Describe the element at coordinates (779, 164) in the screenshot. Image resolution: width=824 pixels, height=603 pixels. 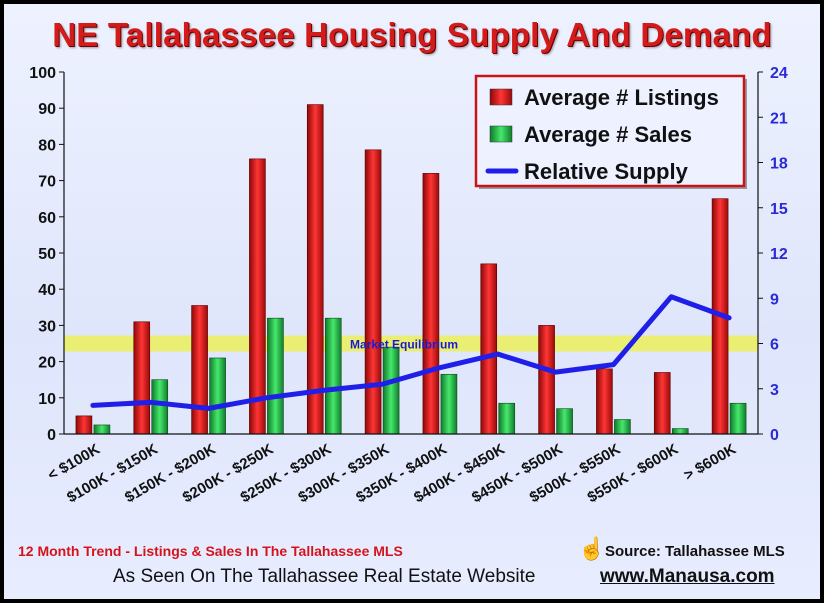
I see `right-tick-label: 18` at that location.